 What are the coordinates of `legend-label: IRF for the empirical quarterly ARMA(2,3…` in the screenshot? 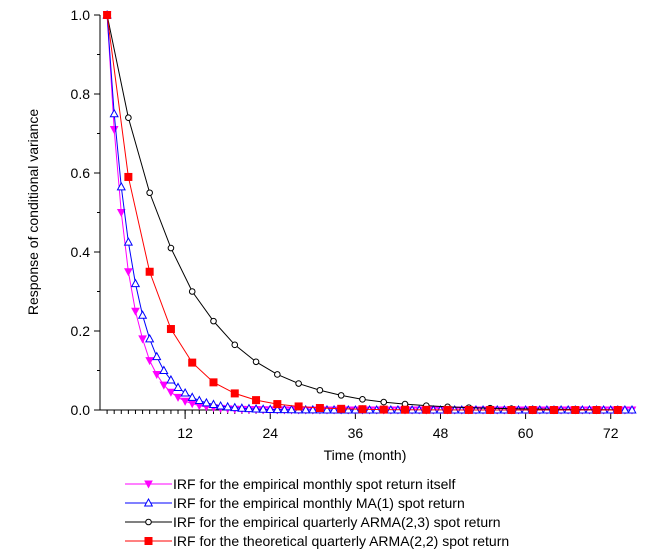 It's located at (337, 522).